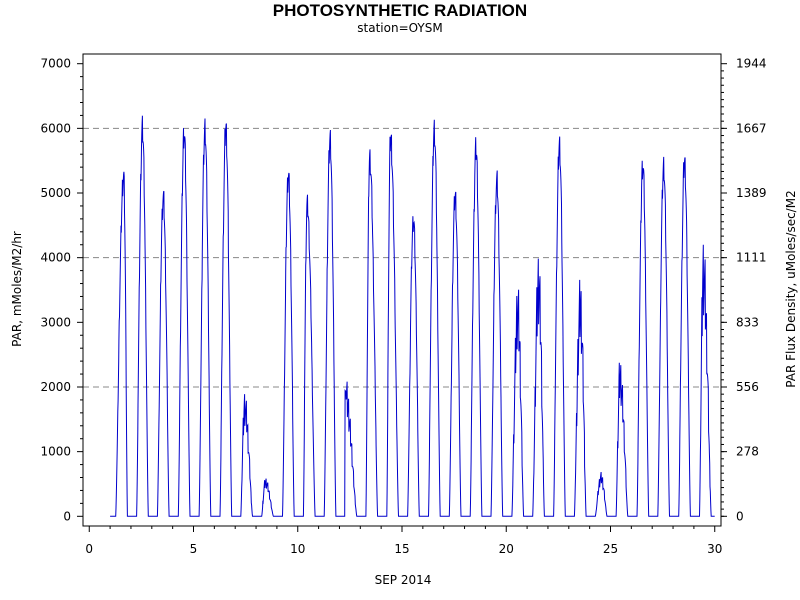 The width and height of the screenshot is (800, 600). I want to click on x-tick-label: 20, so click(506, 549).